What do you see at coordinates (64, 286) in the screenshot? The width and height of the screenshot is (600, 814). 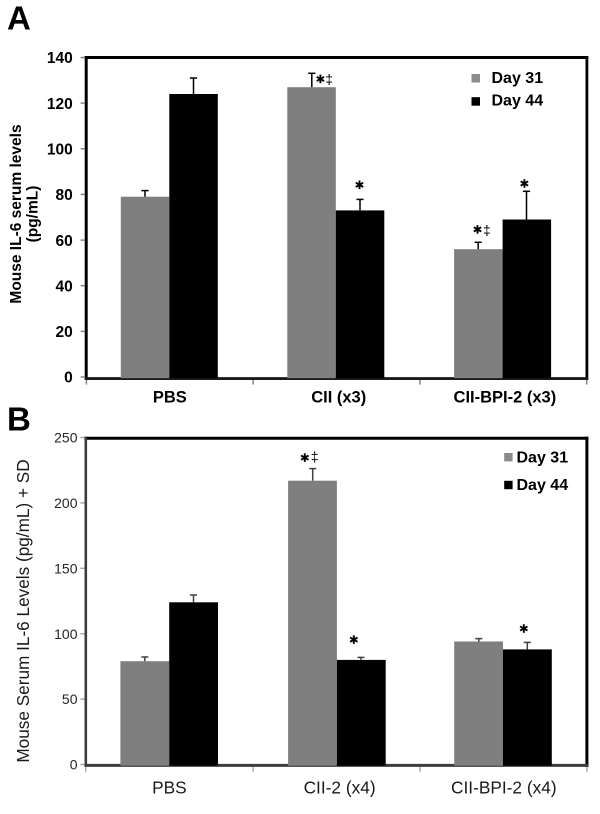 I see `svg-text: 40` at bounding box center [64, 286].